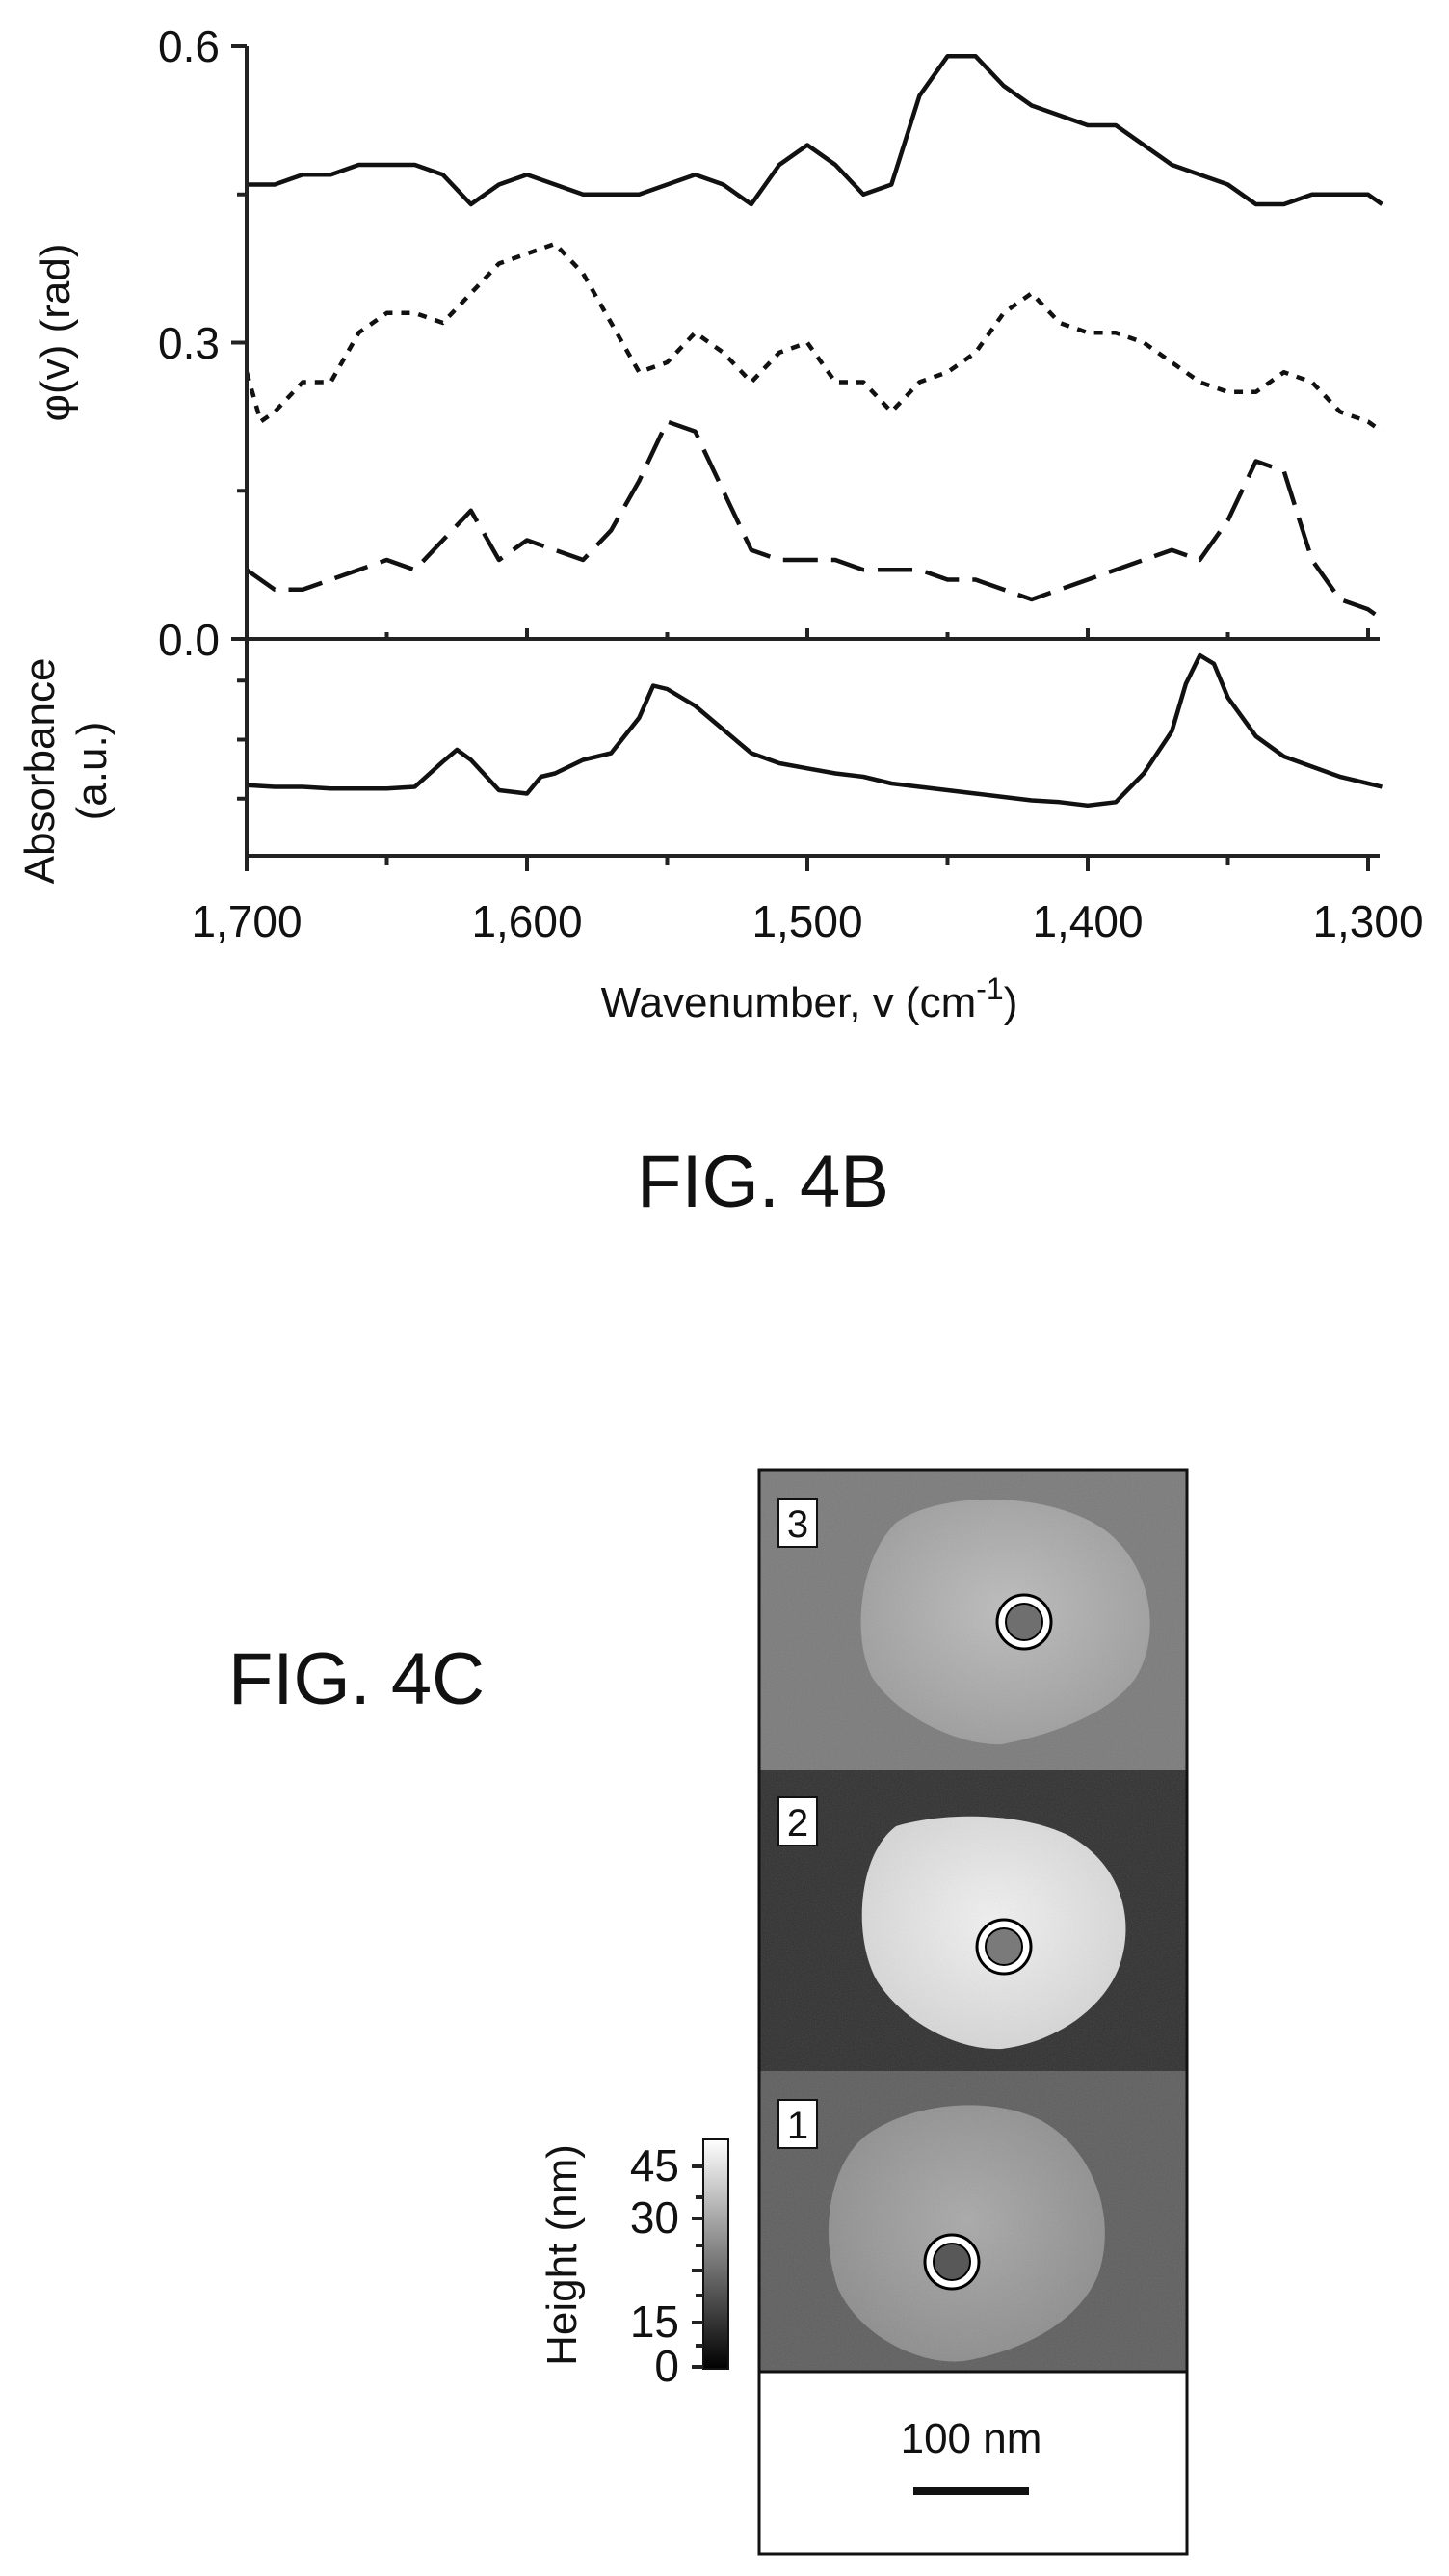 The height and width of the screenshot is (2576, 1449). I want to click on height-colorbar: 45 30 15 0 Height (nm), so click(634, 2264).